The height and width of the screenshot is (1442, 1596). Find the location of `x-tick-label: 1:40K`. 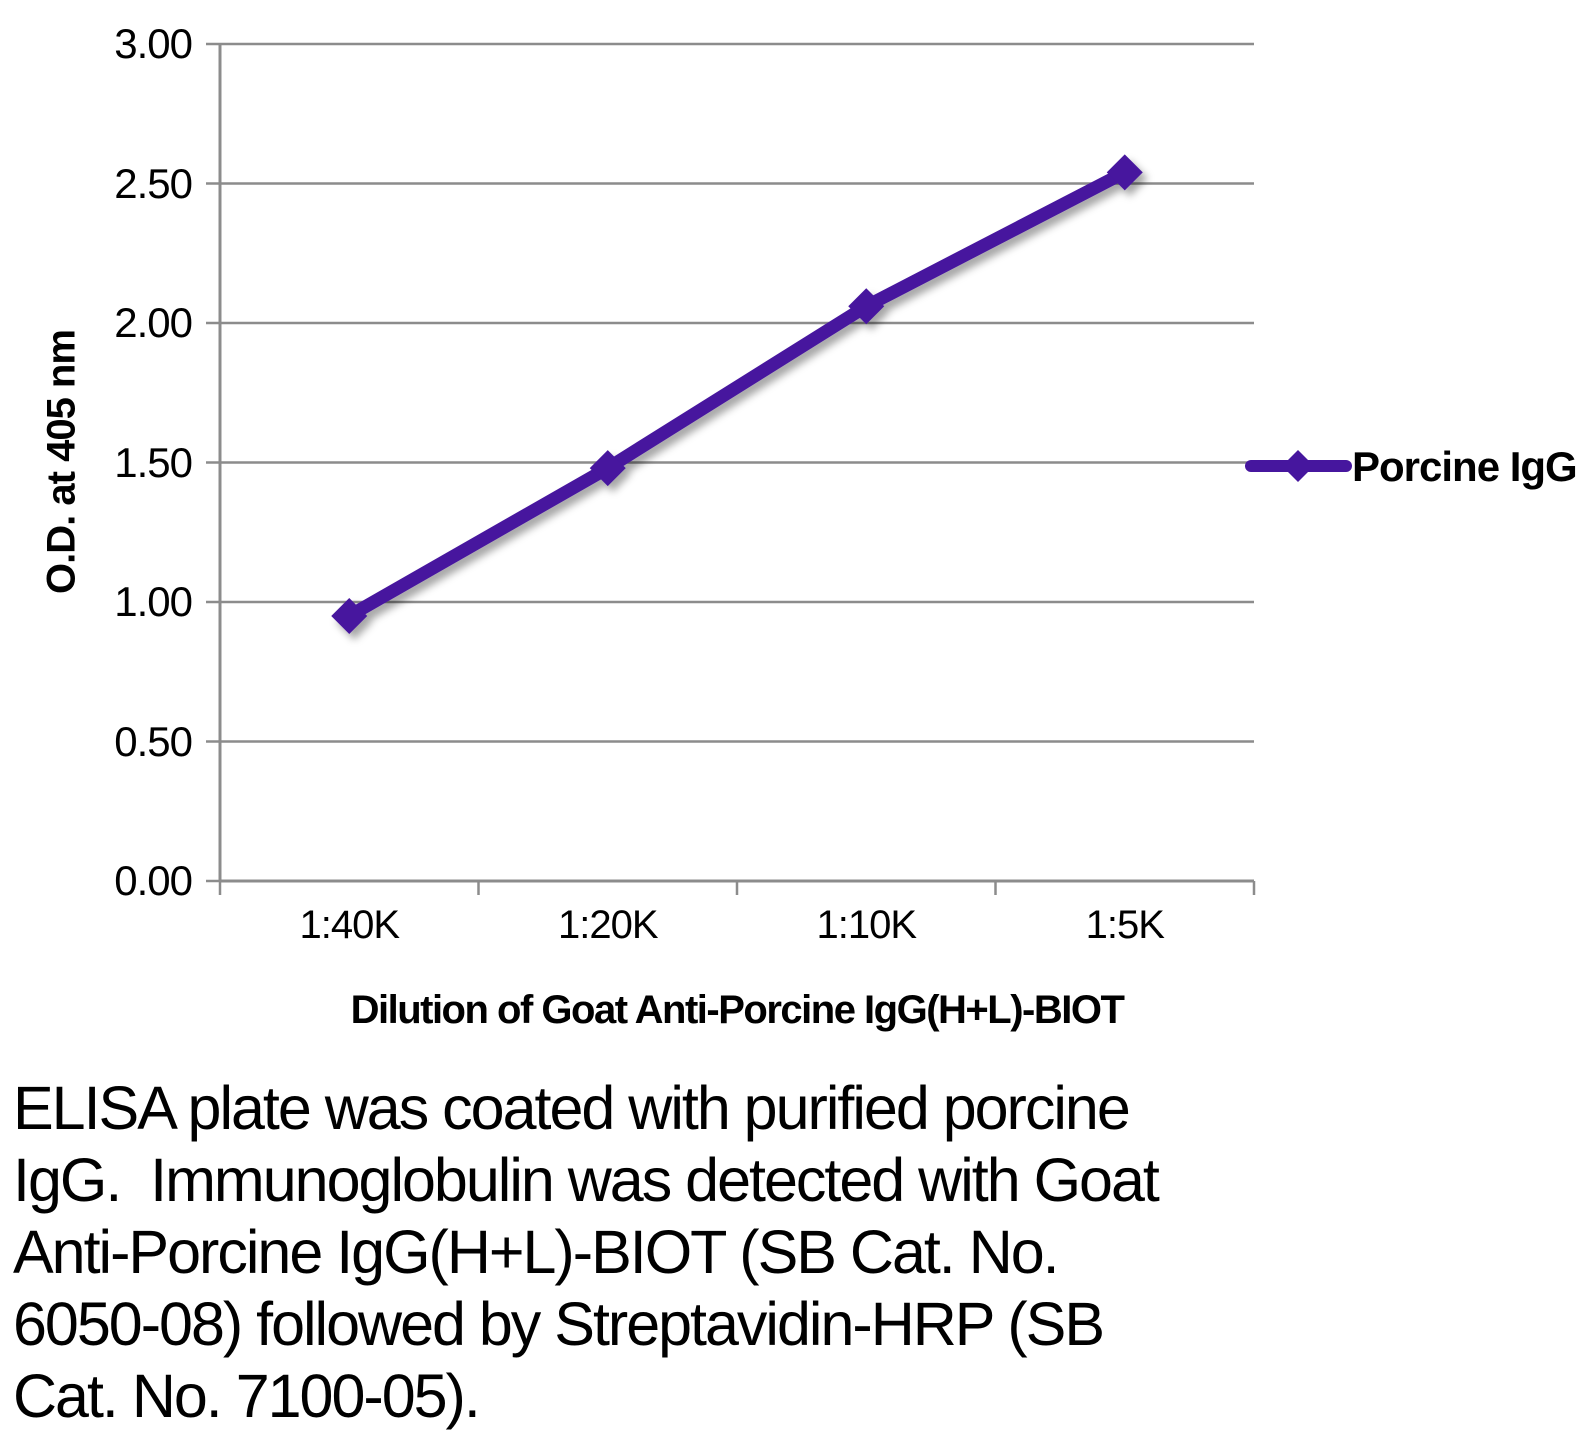

x-tick-label: 1:40K is located at coordinates (349, 925).